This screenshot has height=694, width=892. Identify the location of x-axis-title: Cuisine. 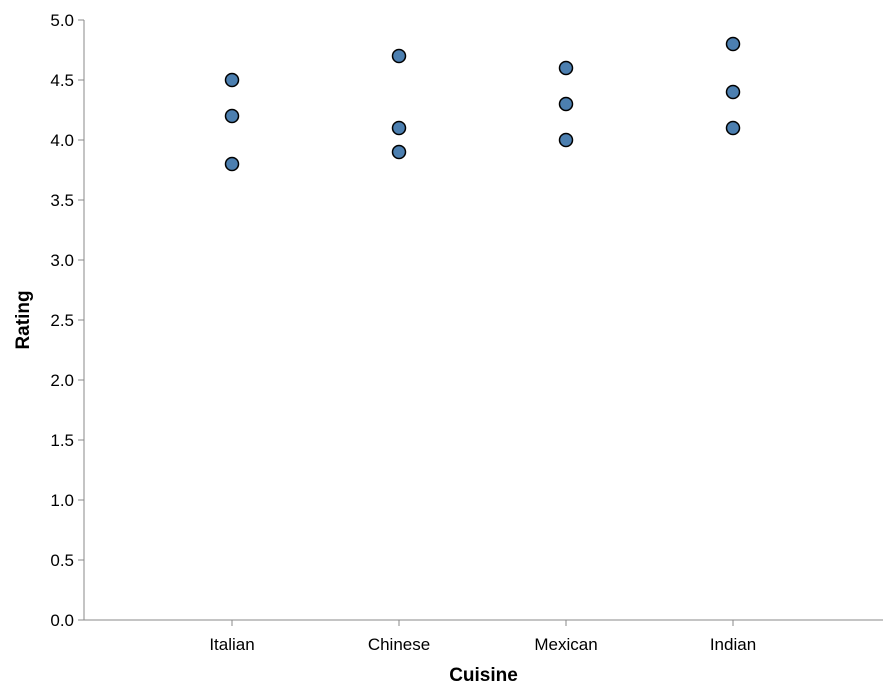
(483, 675).